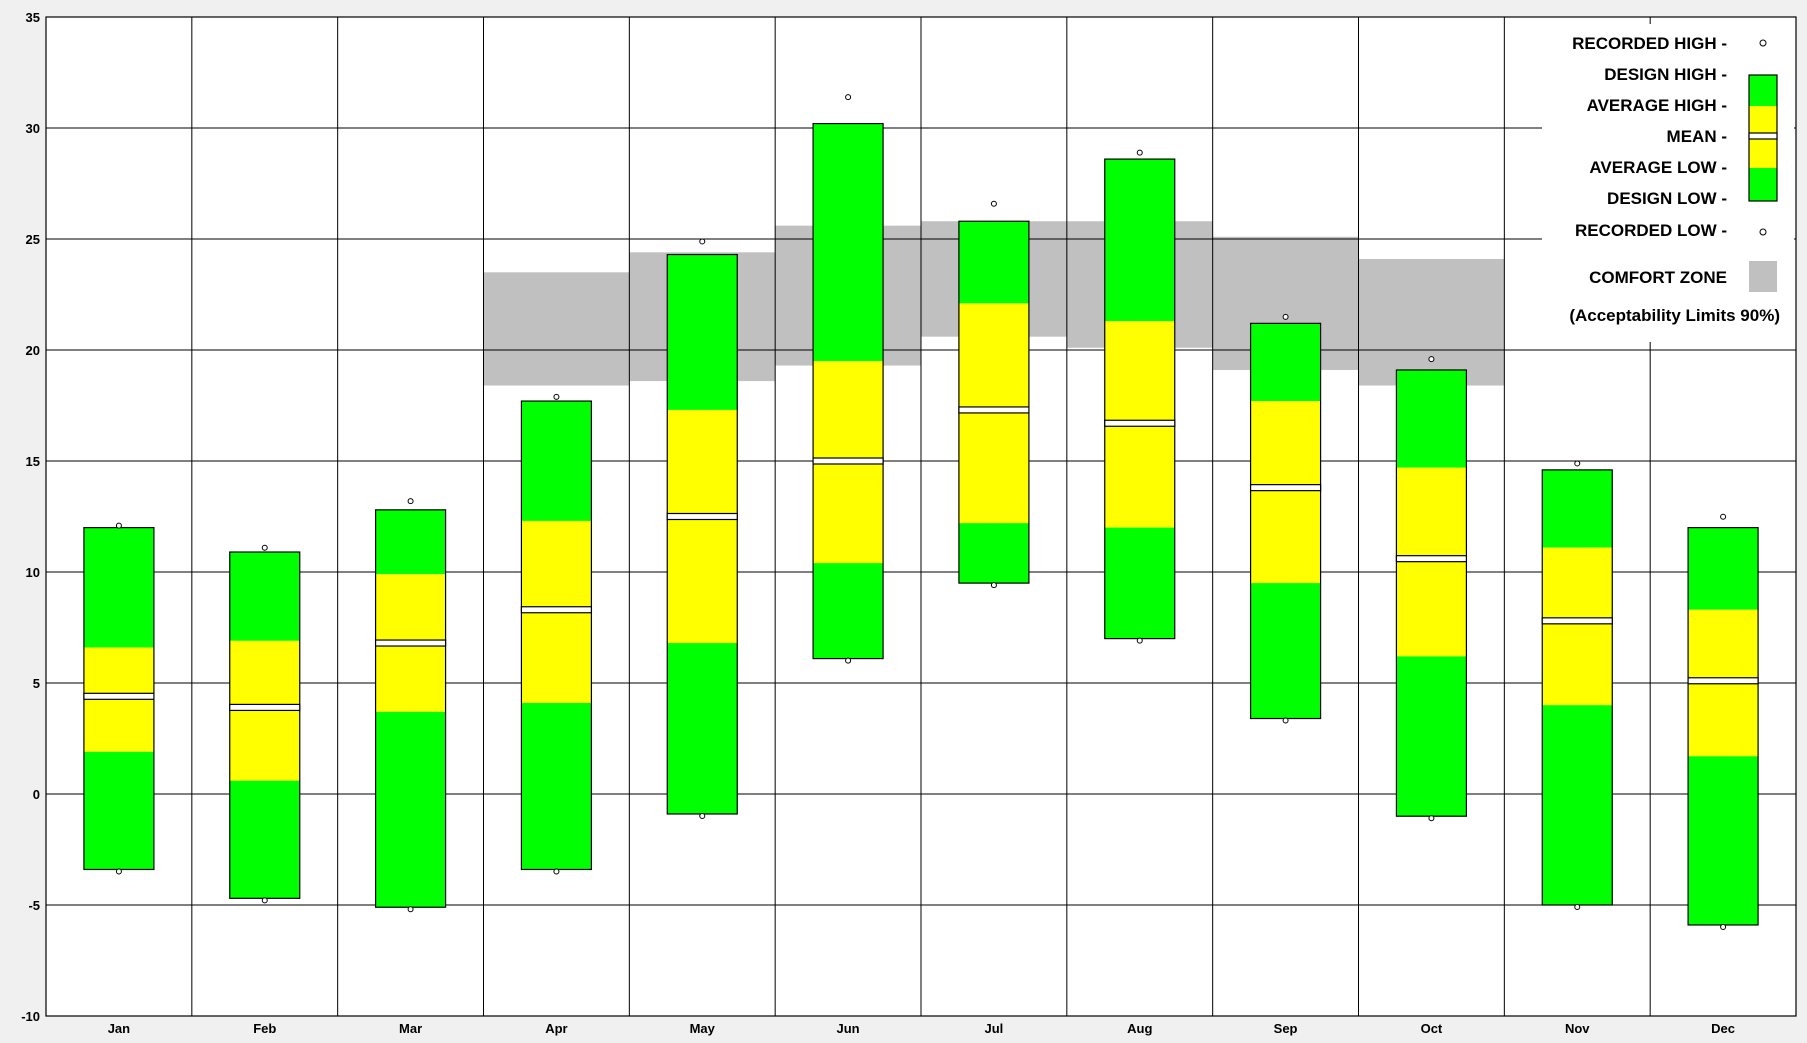  What do you see at coordinates (1674, 315) in the screenshot?
I see `legend-label-acceptability: (Acceptability Limits 90%)` at bounding box center [1674, 315].